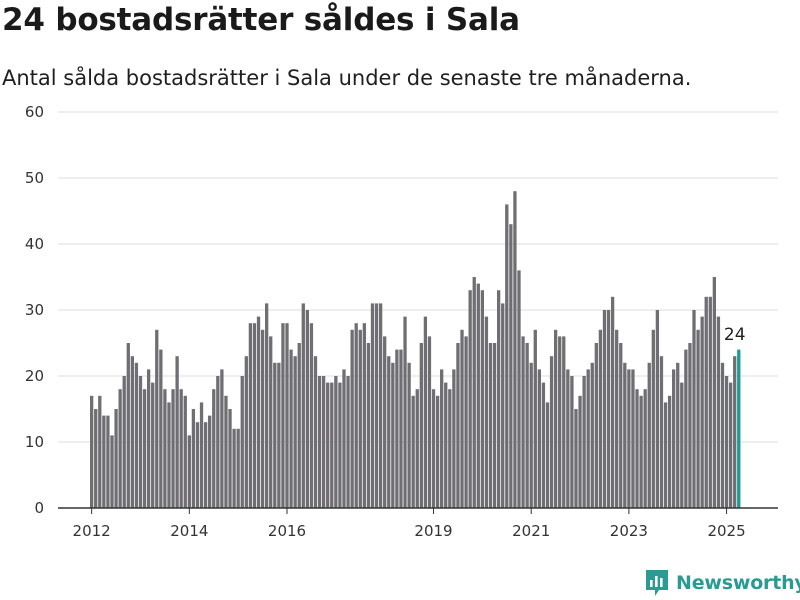 Image resolution: width=800 pixels, height=600 pixels. I want to click on brand-name: Newsworthy, so click(738, 583).